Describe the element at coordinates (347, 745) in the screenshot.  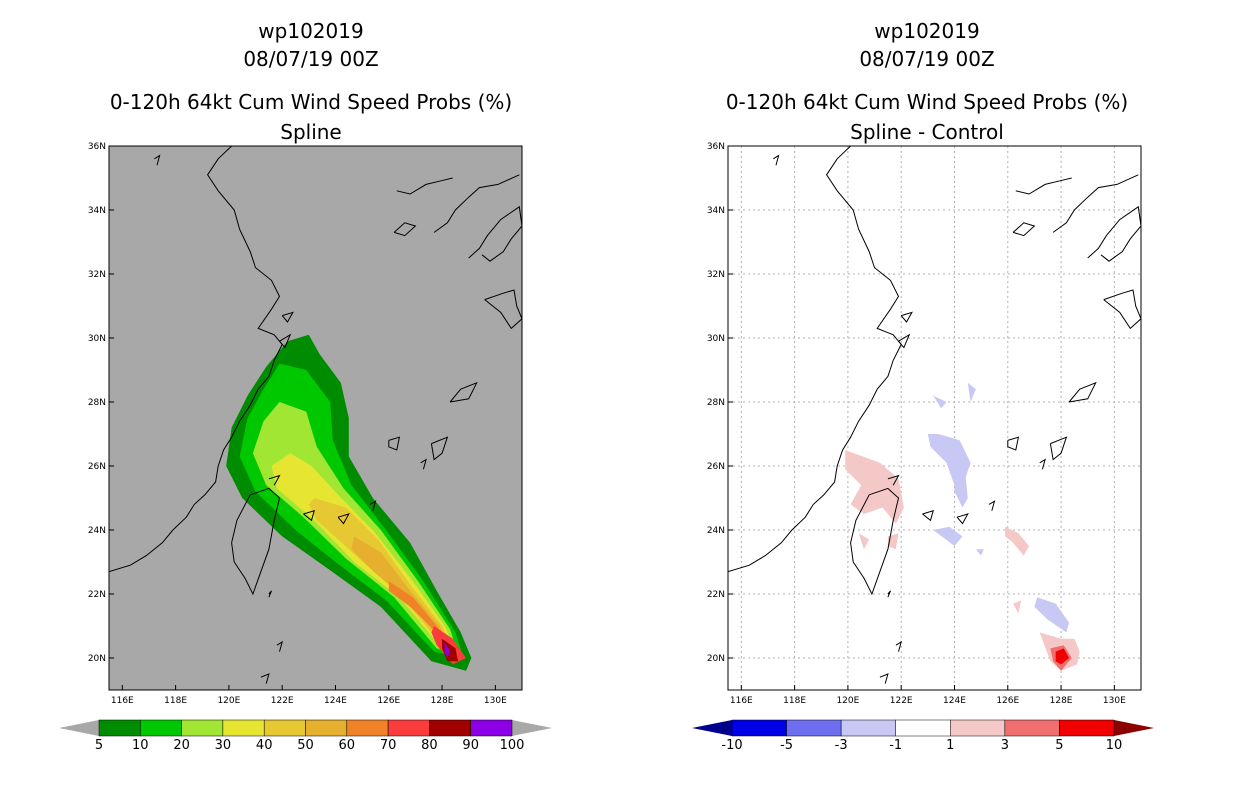
I see `colorbar-label: 60` at that location.